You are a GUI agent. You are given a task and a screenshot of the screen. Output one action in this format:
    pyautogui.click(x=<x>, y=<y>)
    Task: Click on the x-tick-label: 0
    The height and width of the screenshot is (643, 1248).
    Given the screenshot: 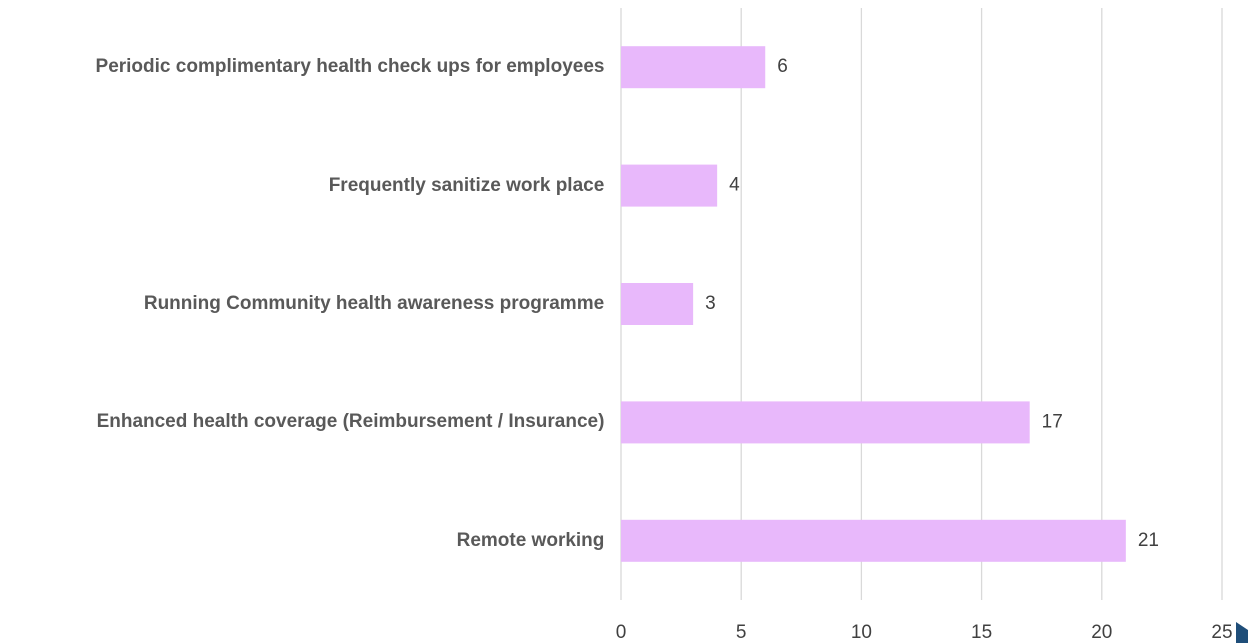 What is the action you would take?
    pyautogui.click(x=621, y=632)
    